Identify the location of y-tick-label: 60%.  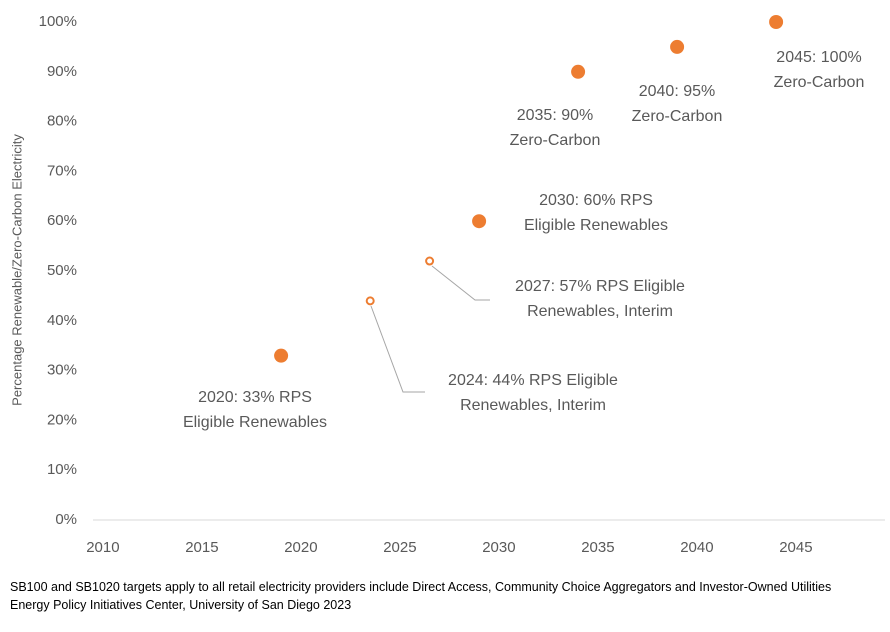
(62, 220).